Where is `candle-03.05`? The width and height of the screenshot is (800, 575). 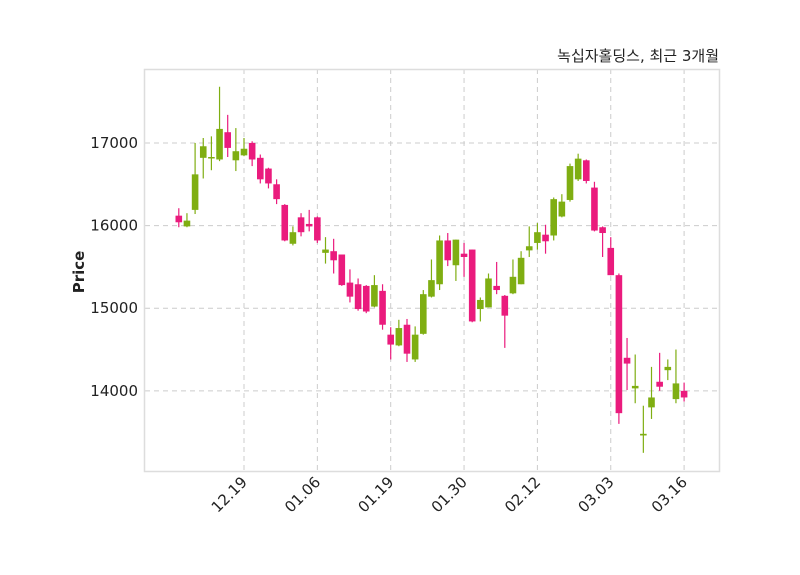 candle-03.05 is located at coordinates (627, 364).